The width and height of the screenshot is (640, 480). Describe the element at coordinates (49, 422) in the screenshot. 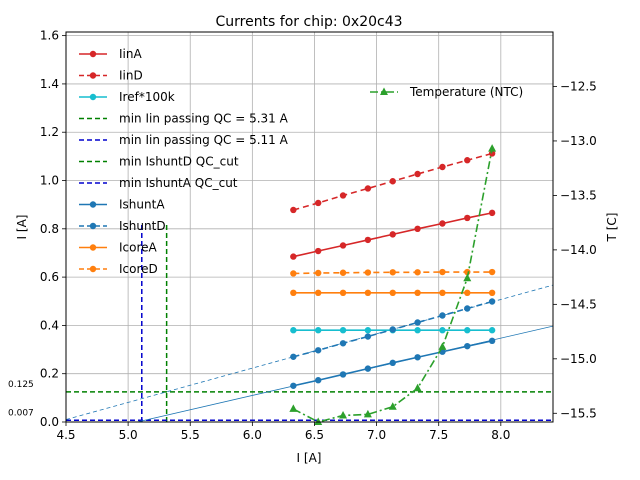

I see `y-tick-label: 0.0` at that location.